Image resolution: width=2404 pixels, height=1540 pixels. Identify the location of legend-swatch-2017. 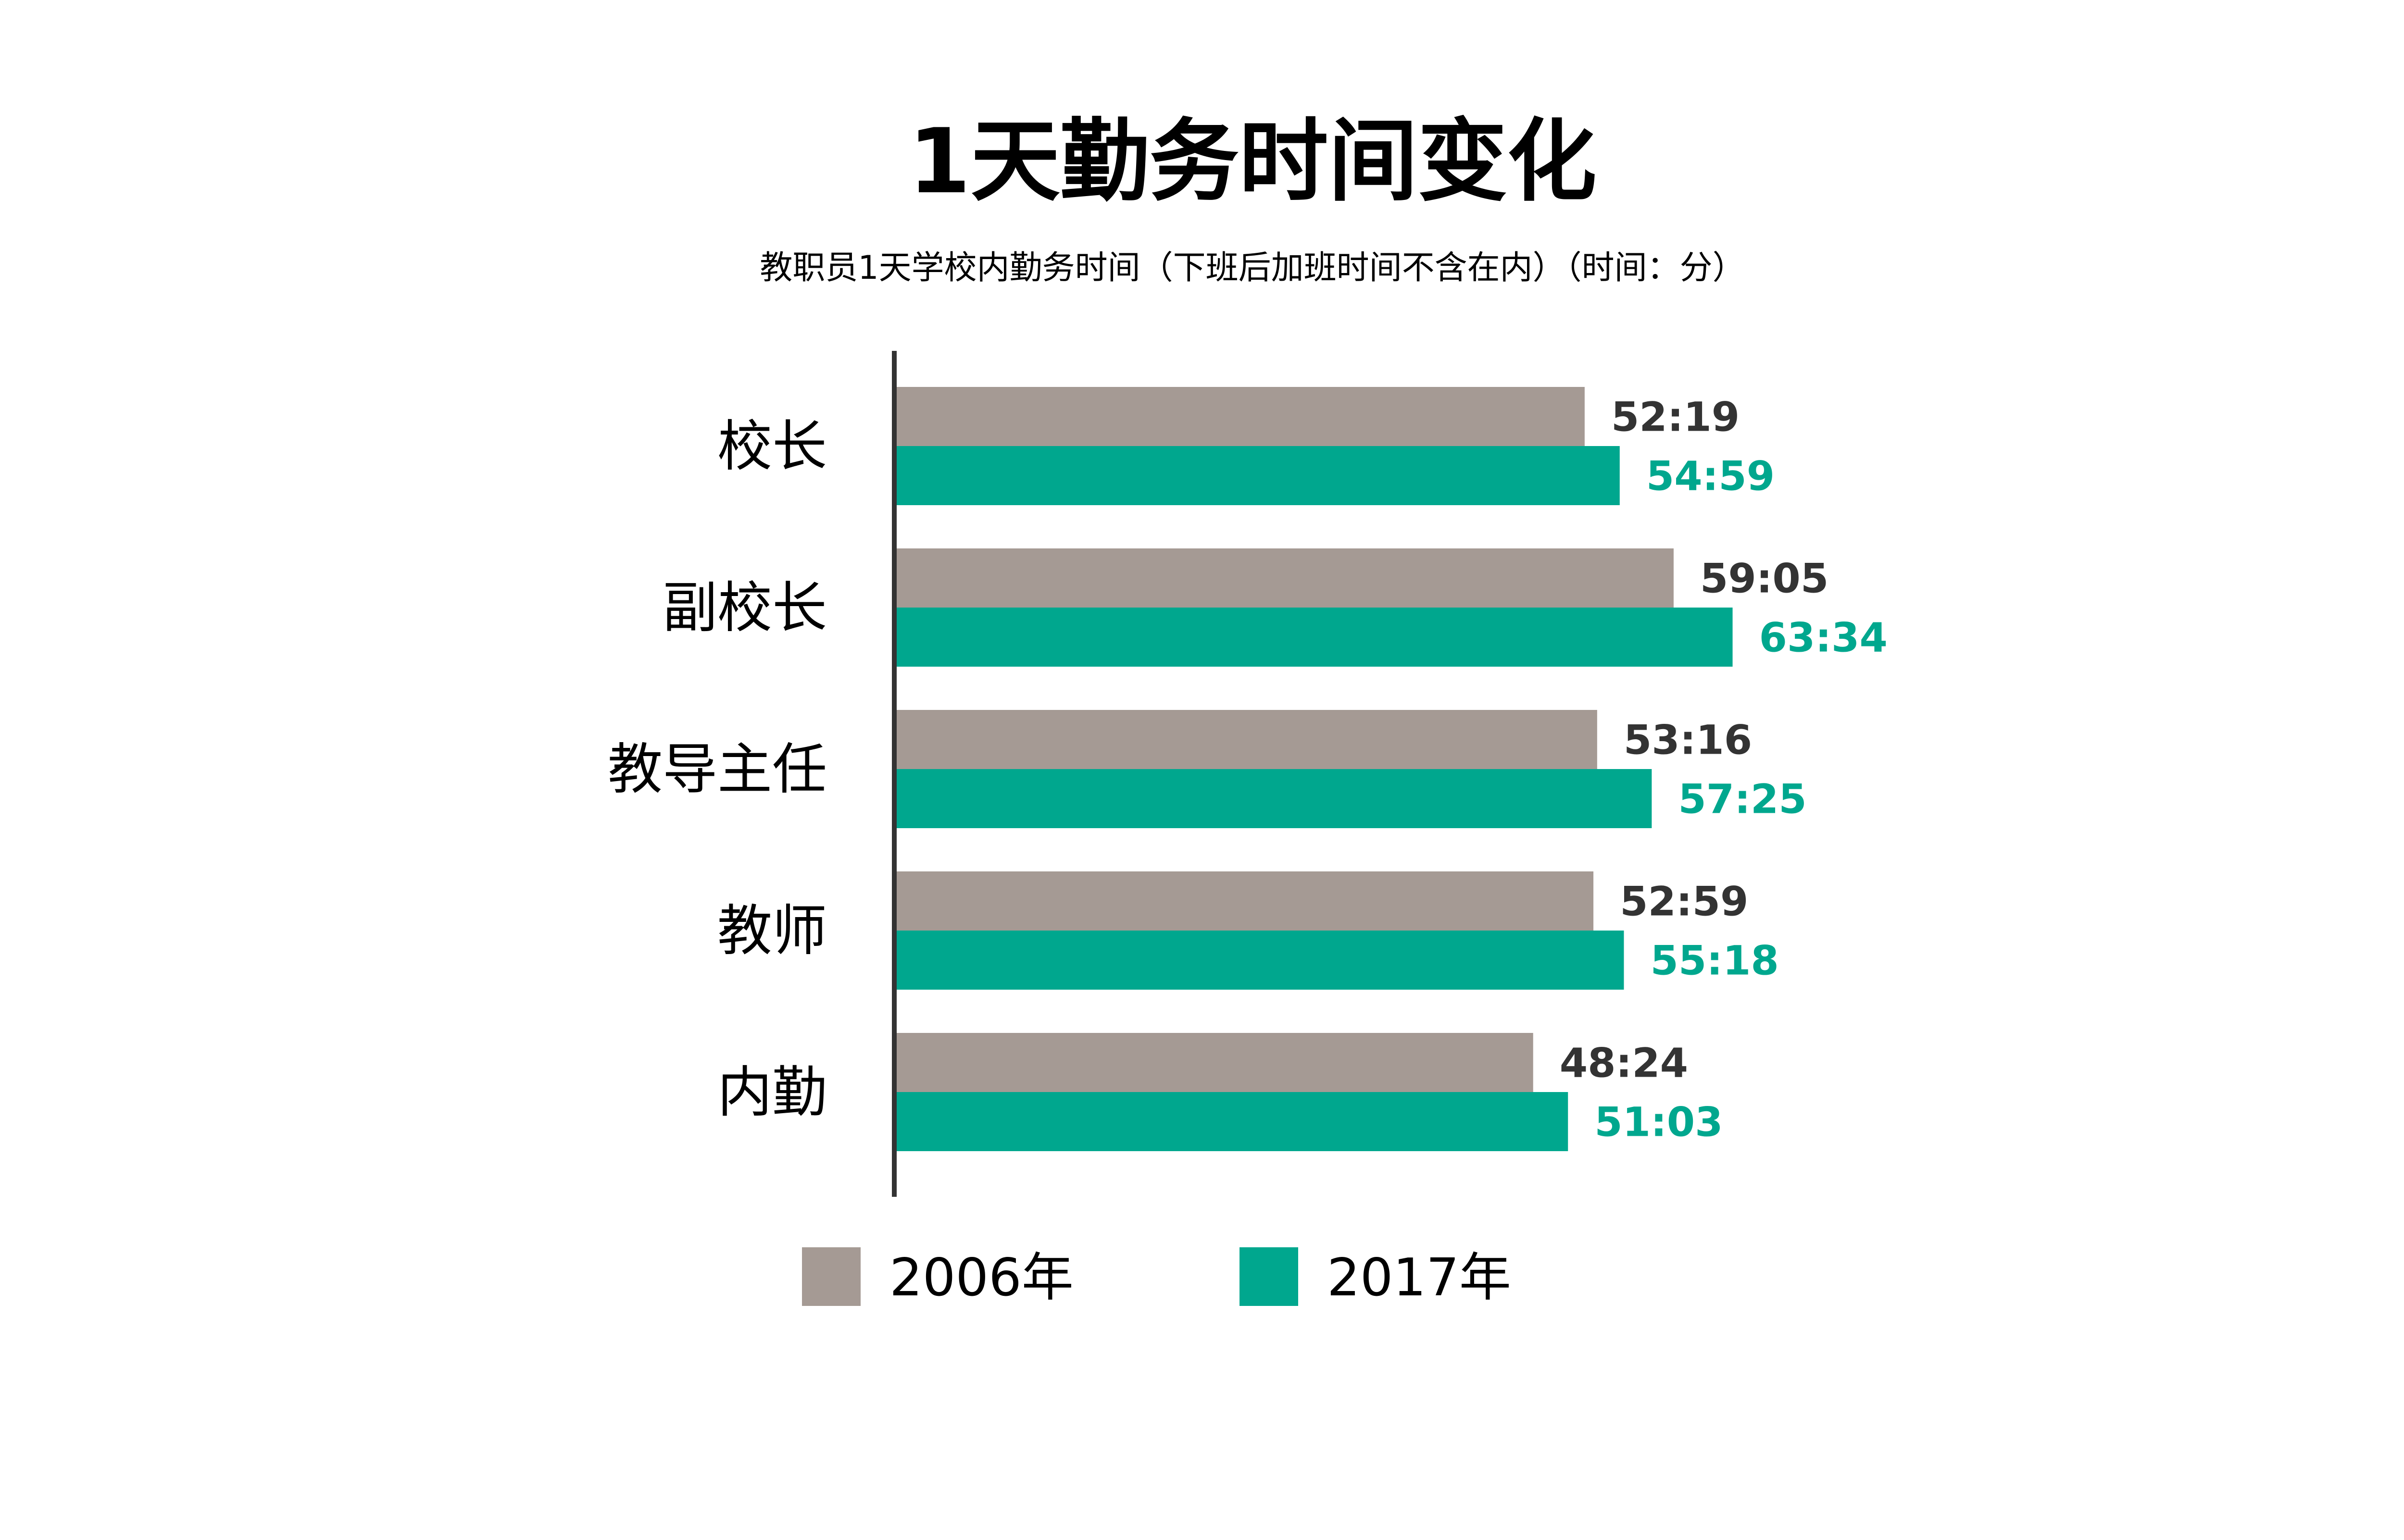
(1269, 1276).